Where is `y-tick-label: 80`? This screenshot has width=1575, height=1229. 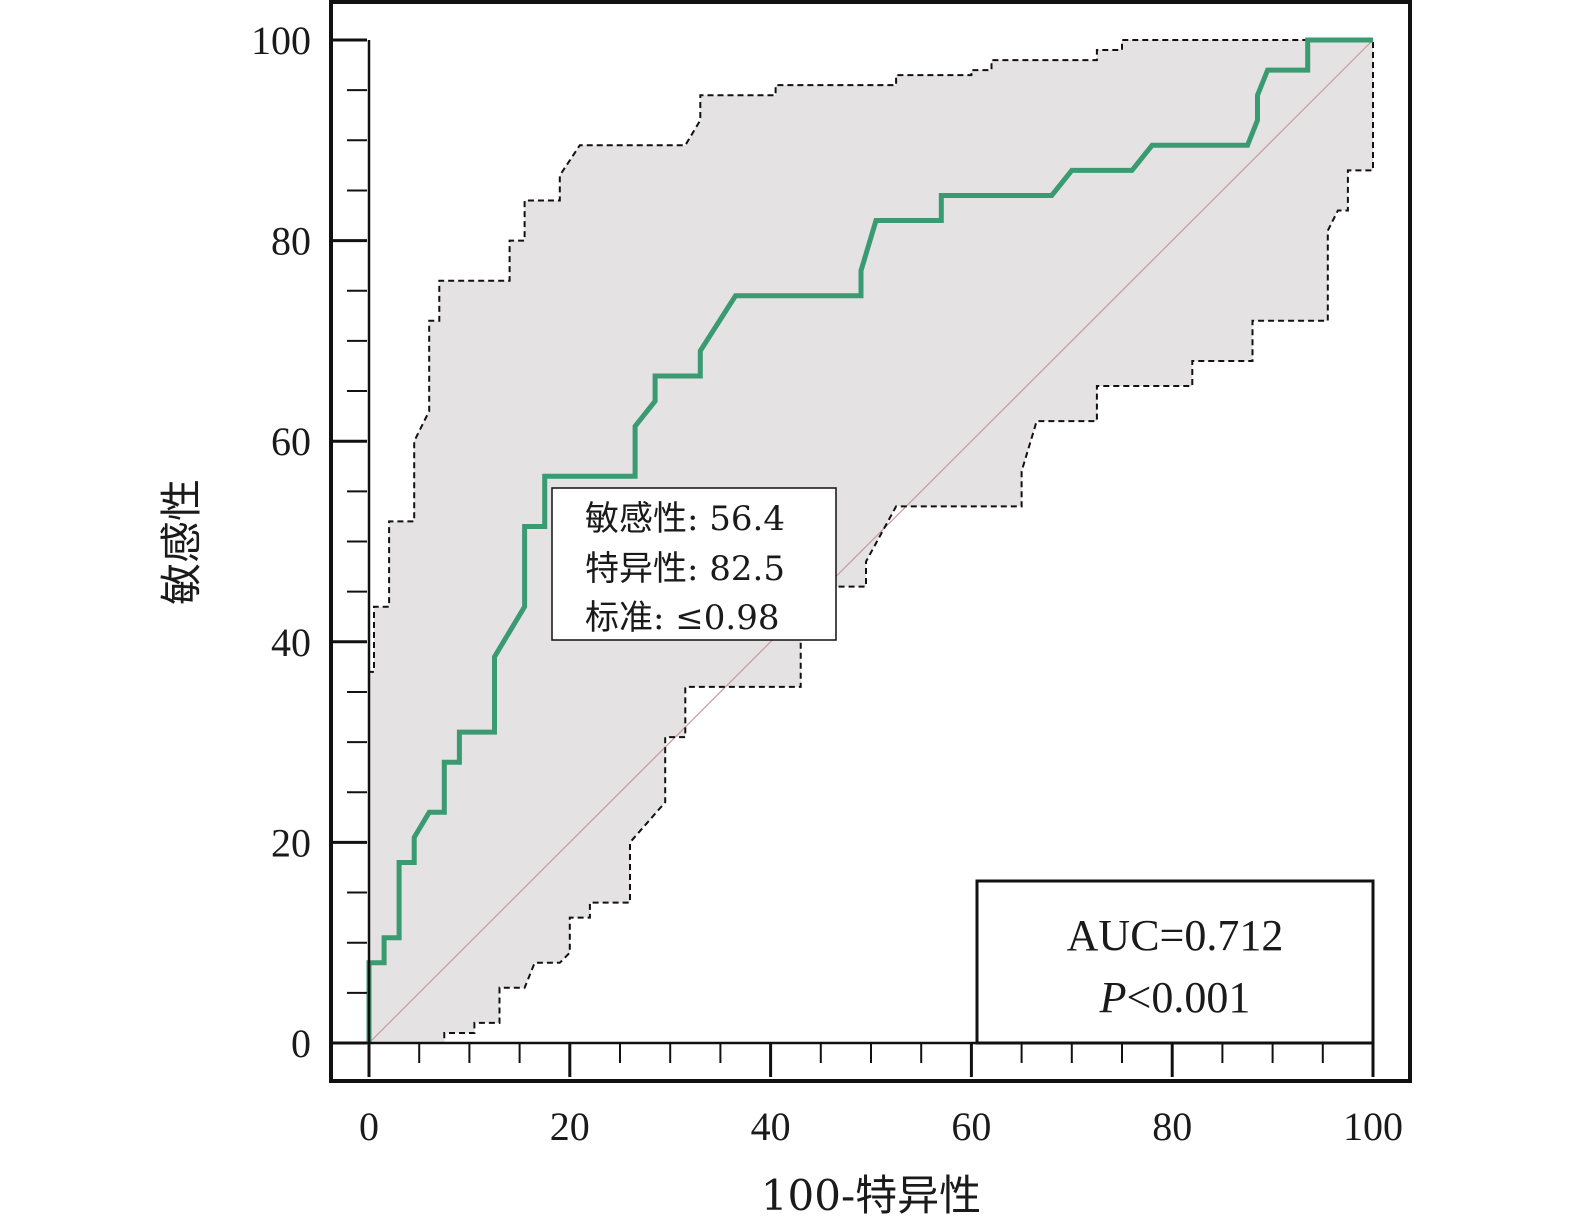 y-tick-label: 80 is located at coordinates (291, 241).